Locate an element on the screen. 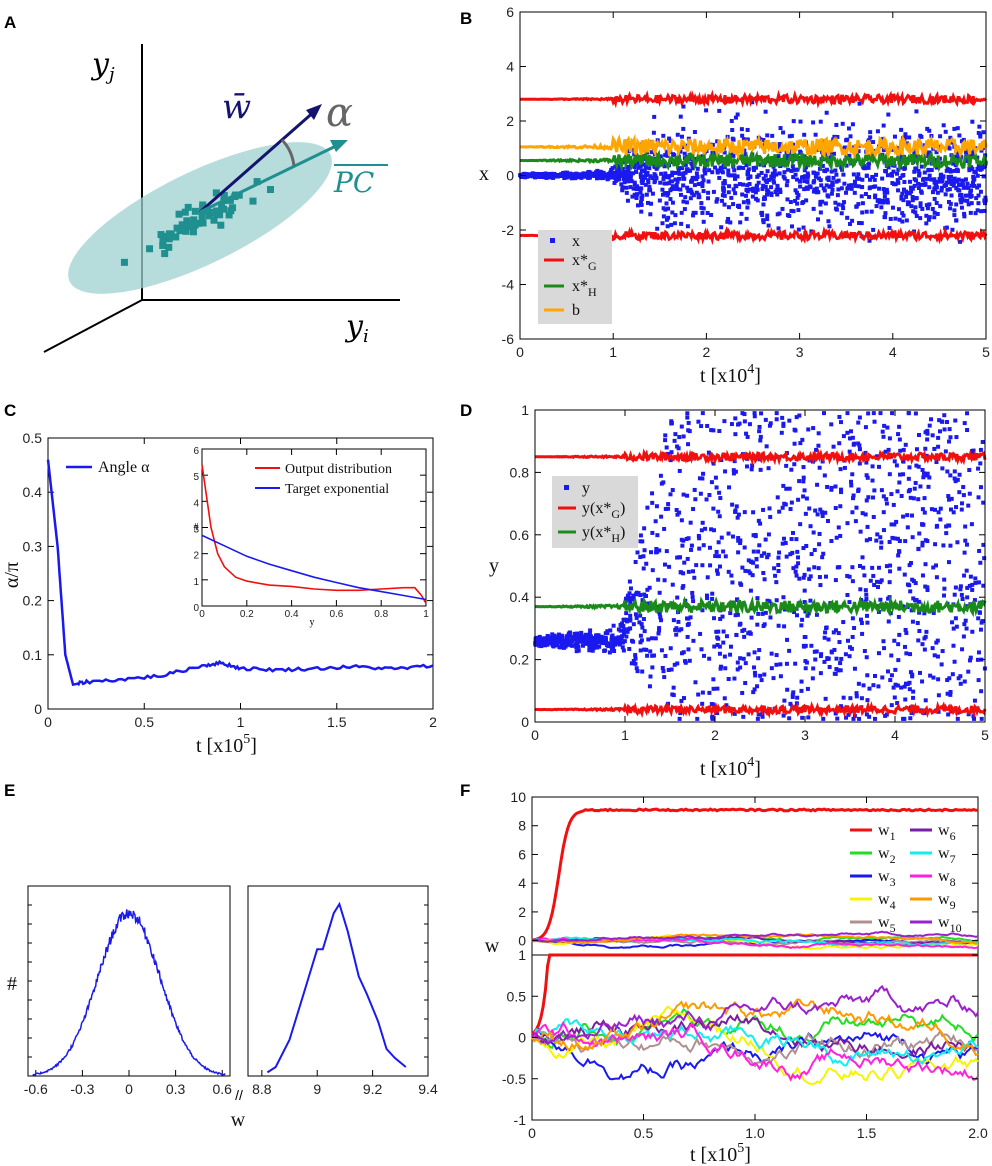  y-tick-label: -6 is located at coordinates (508, 339).